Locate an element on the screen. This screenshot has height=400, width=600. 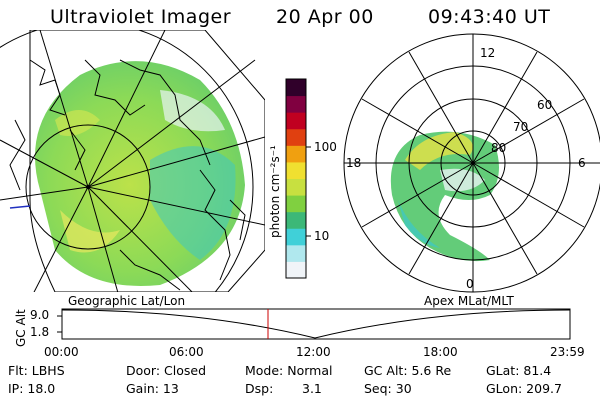
altitude-plot is located at coordinates (314, 324).